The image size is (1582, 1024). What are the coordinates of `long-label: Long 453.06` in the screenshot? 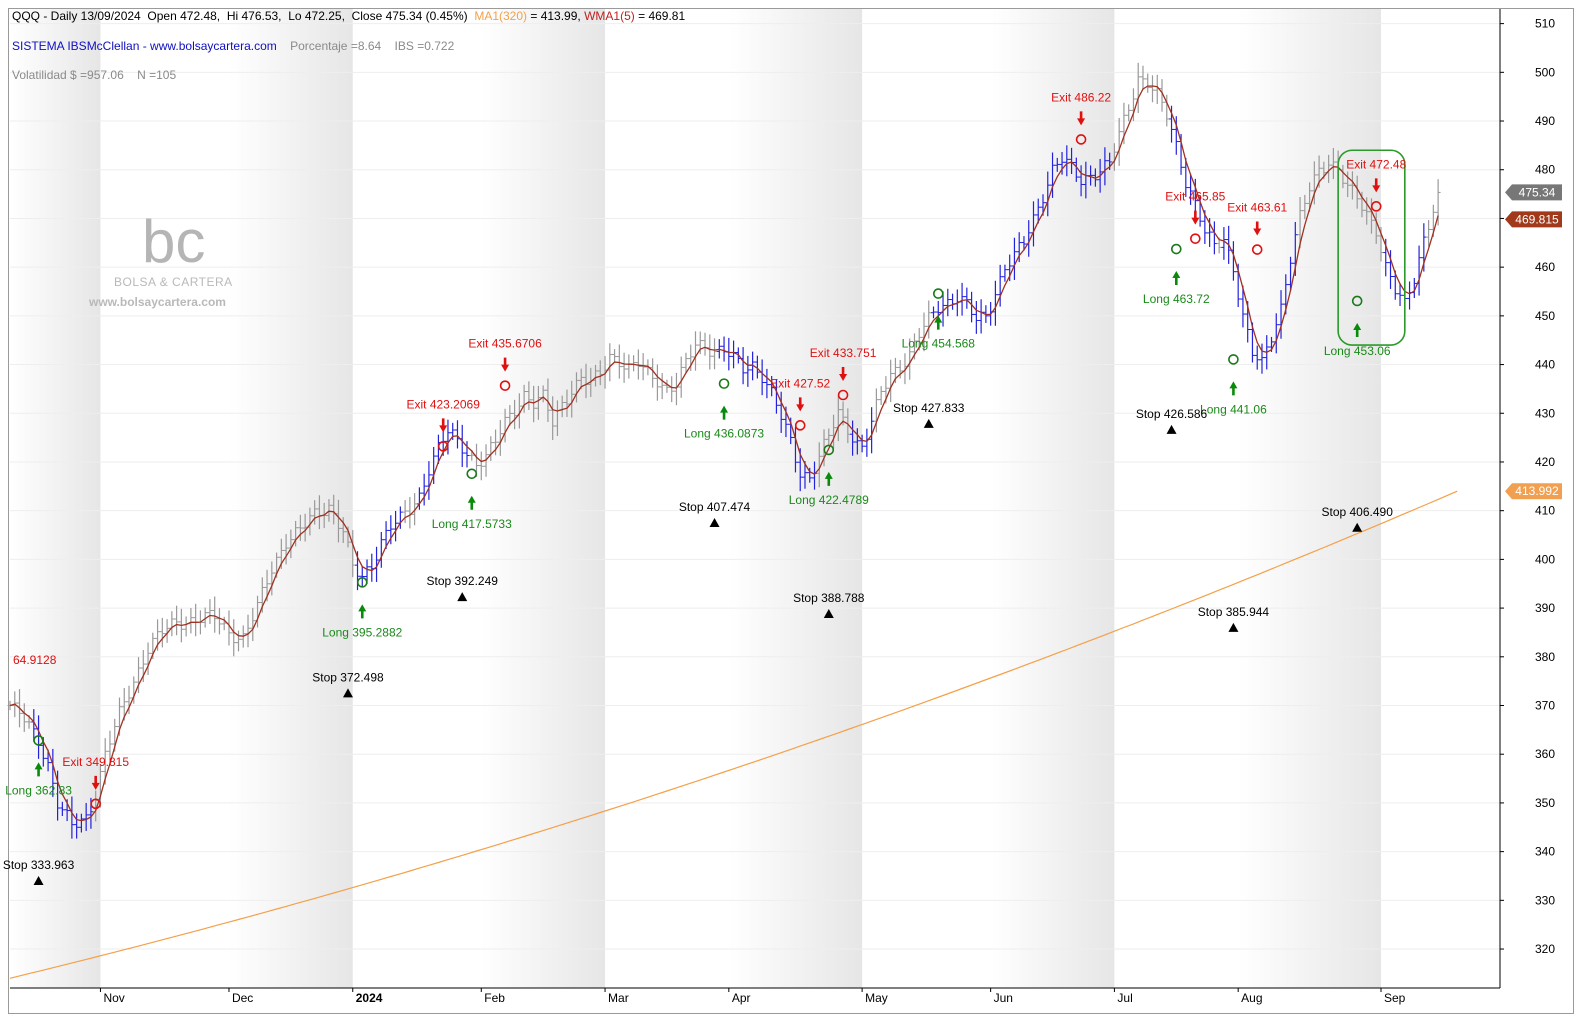 It's located at (1357, 351).